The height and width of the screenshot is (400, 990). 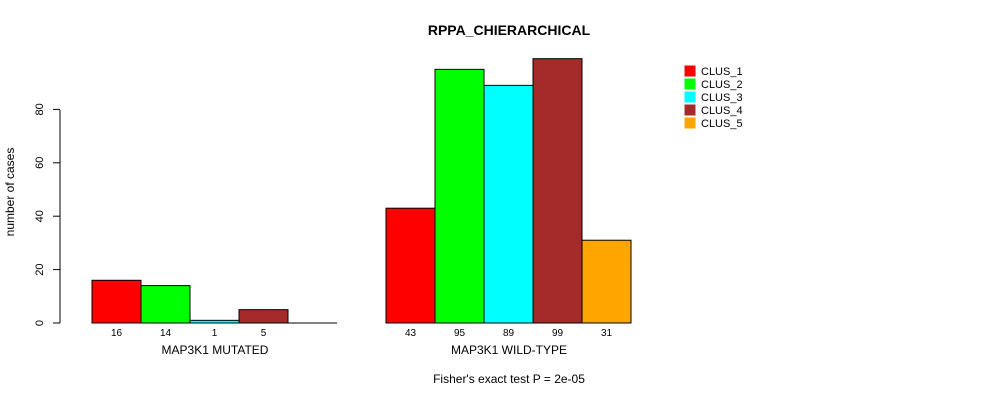 What do you see at coordinates (40, 323) in the screenshot?
I see `y-tick-label-0: 0` at bounding box center [40, 323].